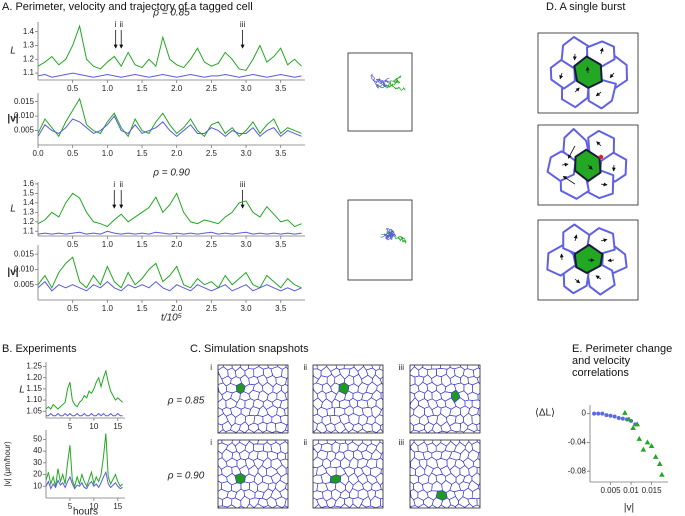 The height and width of the screenshot is (516, 685). What do you see at coordinates (70, 426) in the screenshot?
I see `x-tick-label: 5` at bounding box center [70, 426].